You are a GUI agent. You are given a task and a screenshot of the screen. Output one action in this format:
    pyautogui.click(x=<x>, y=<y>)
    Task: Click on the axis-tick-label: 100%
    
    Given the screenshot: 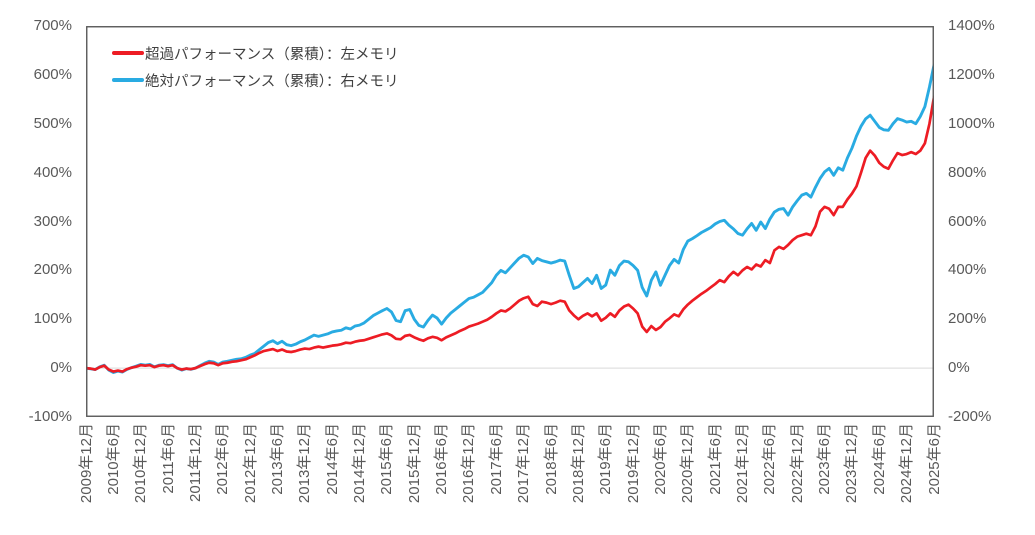 What is the action you would take?
    pyautogui.click(x=52, y=319)
    